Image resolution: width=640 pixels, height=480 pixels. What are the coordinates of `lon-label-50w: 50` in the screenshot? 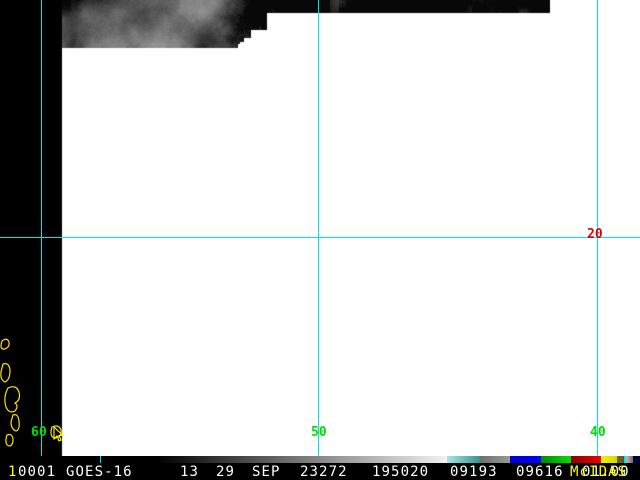 It's located at (319, 432).